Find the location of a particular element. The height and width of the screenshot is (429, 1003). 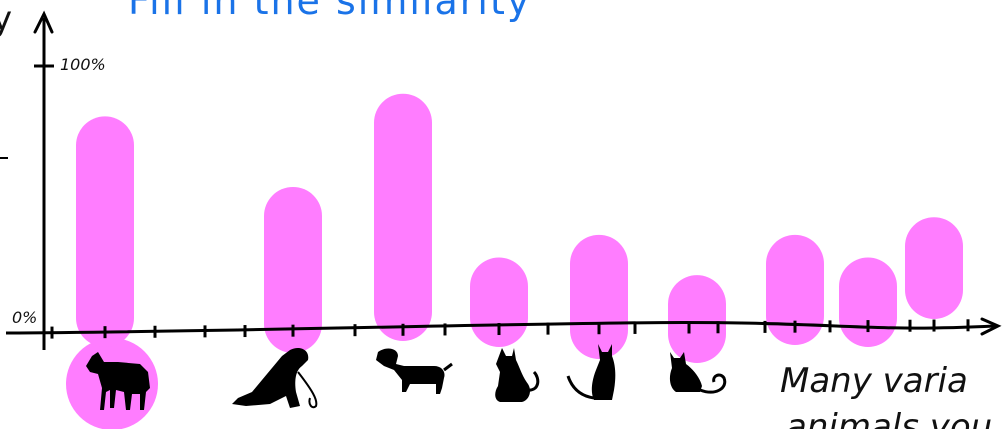

y-tick-label-0: 0% is located at coordinates (24, 317).